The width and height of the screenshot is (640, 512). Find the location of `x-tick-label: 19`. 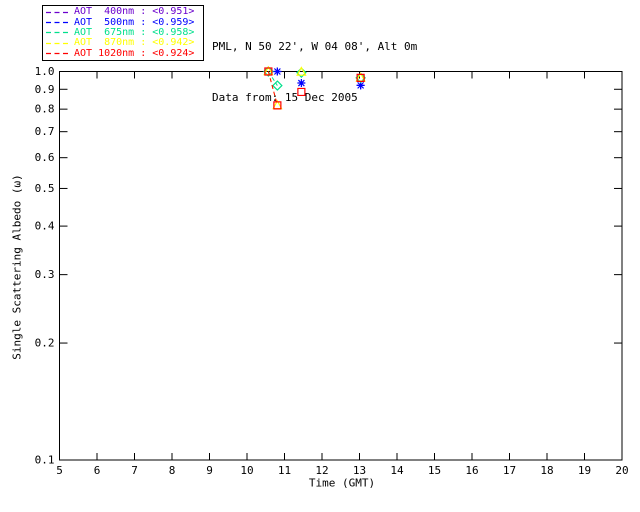

x-tick-label: 19 is located at coordinates (584, 470).